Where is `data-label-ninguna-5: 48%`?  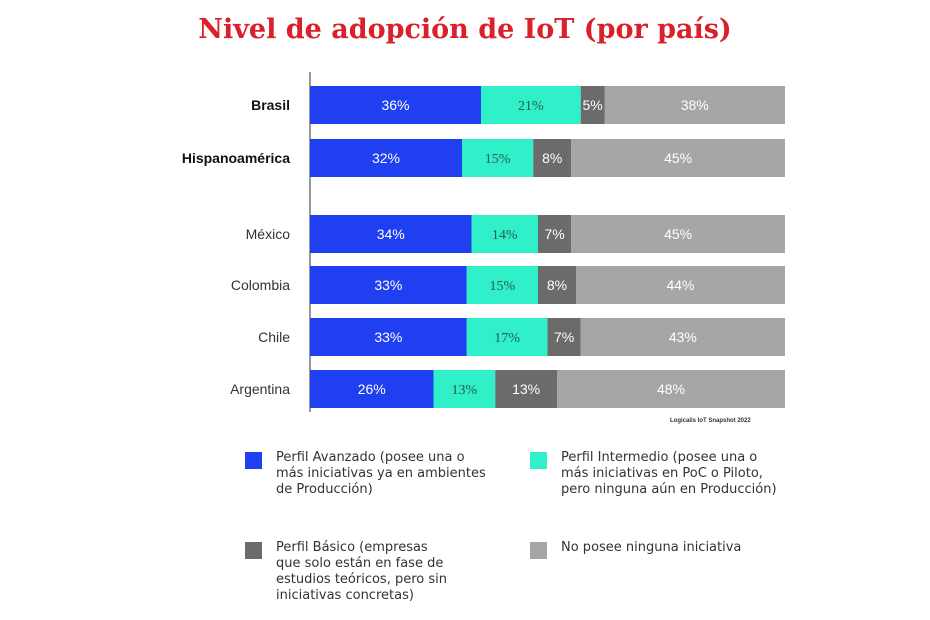
data-label-ninguna-5: 48% is located at coordinates (671, 389).